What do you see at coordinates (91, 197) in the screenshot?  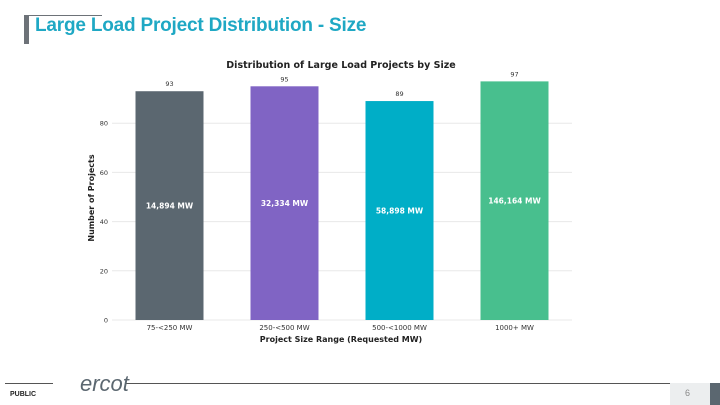 I see `y-axis-label: Number of Projects` at bounding box center [91, 197].